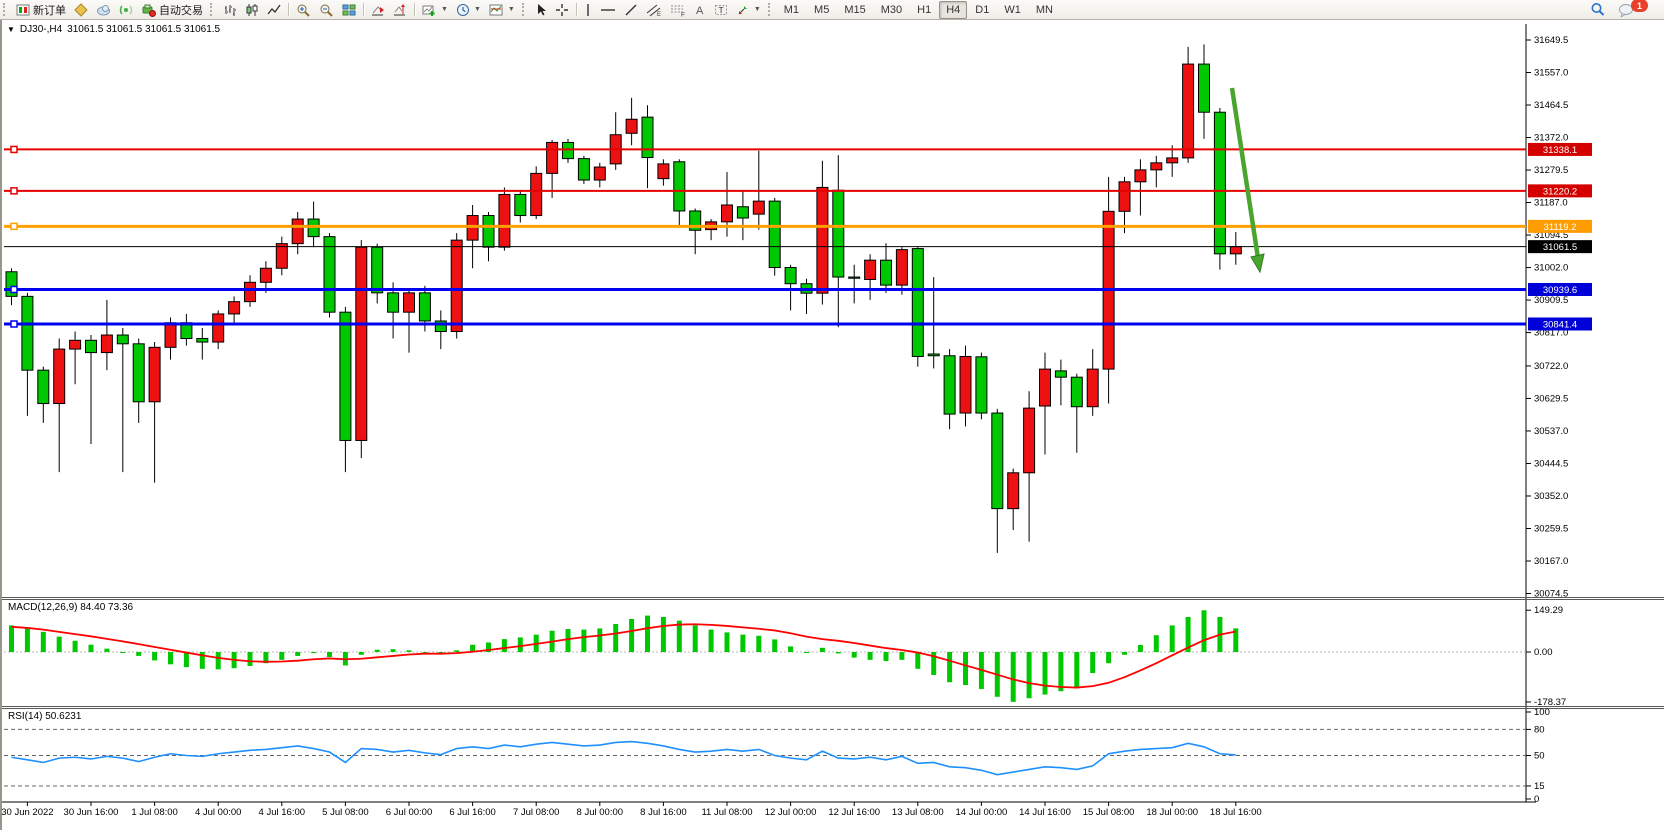  I want to click on chat-button: 1, so click(1636, 9).